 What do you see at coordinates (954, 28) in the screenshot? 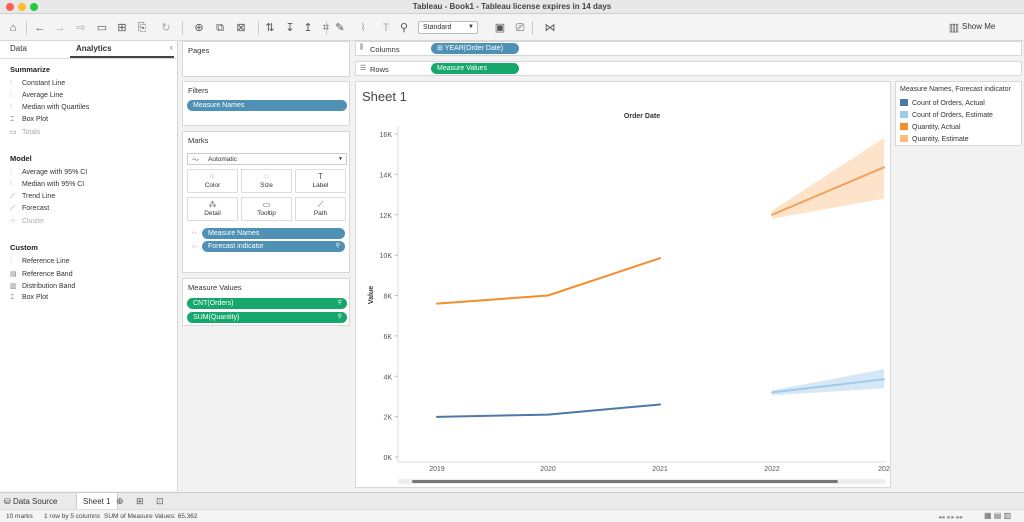
I see `show-me-icon: ▥` at bounding box center [954, 28].